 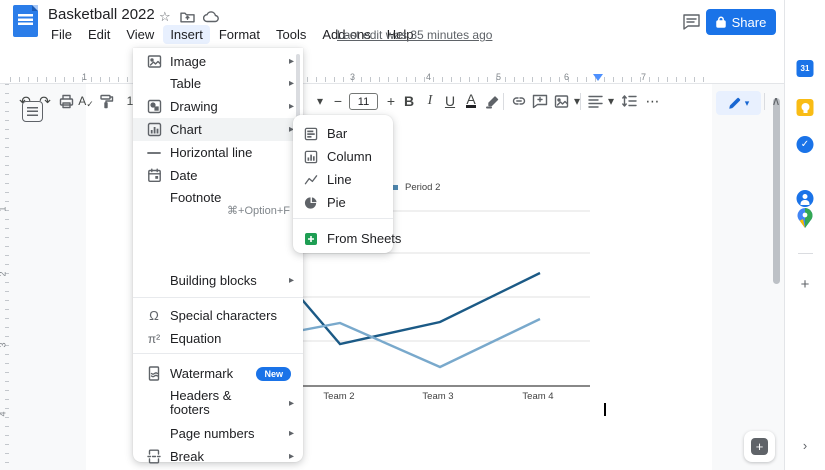 I want to click on google-docs-logo-icon, so click(x=25, y=21).